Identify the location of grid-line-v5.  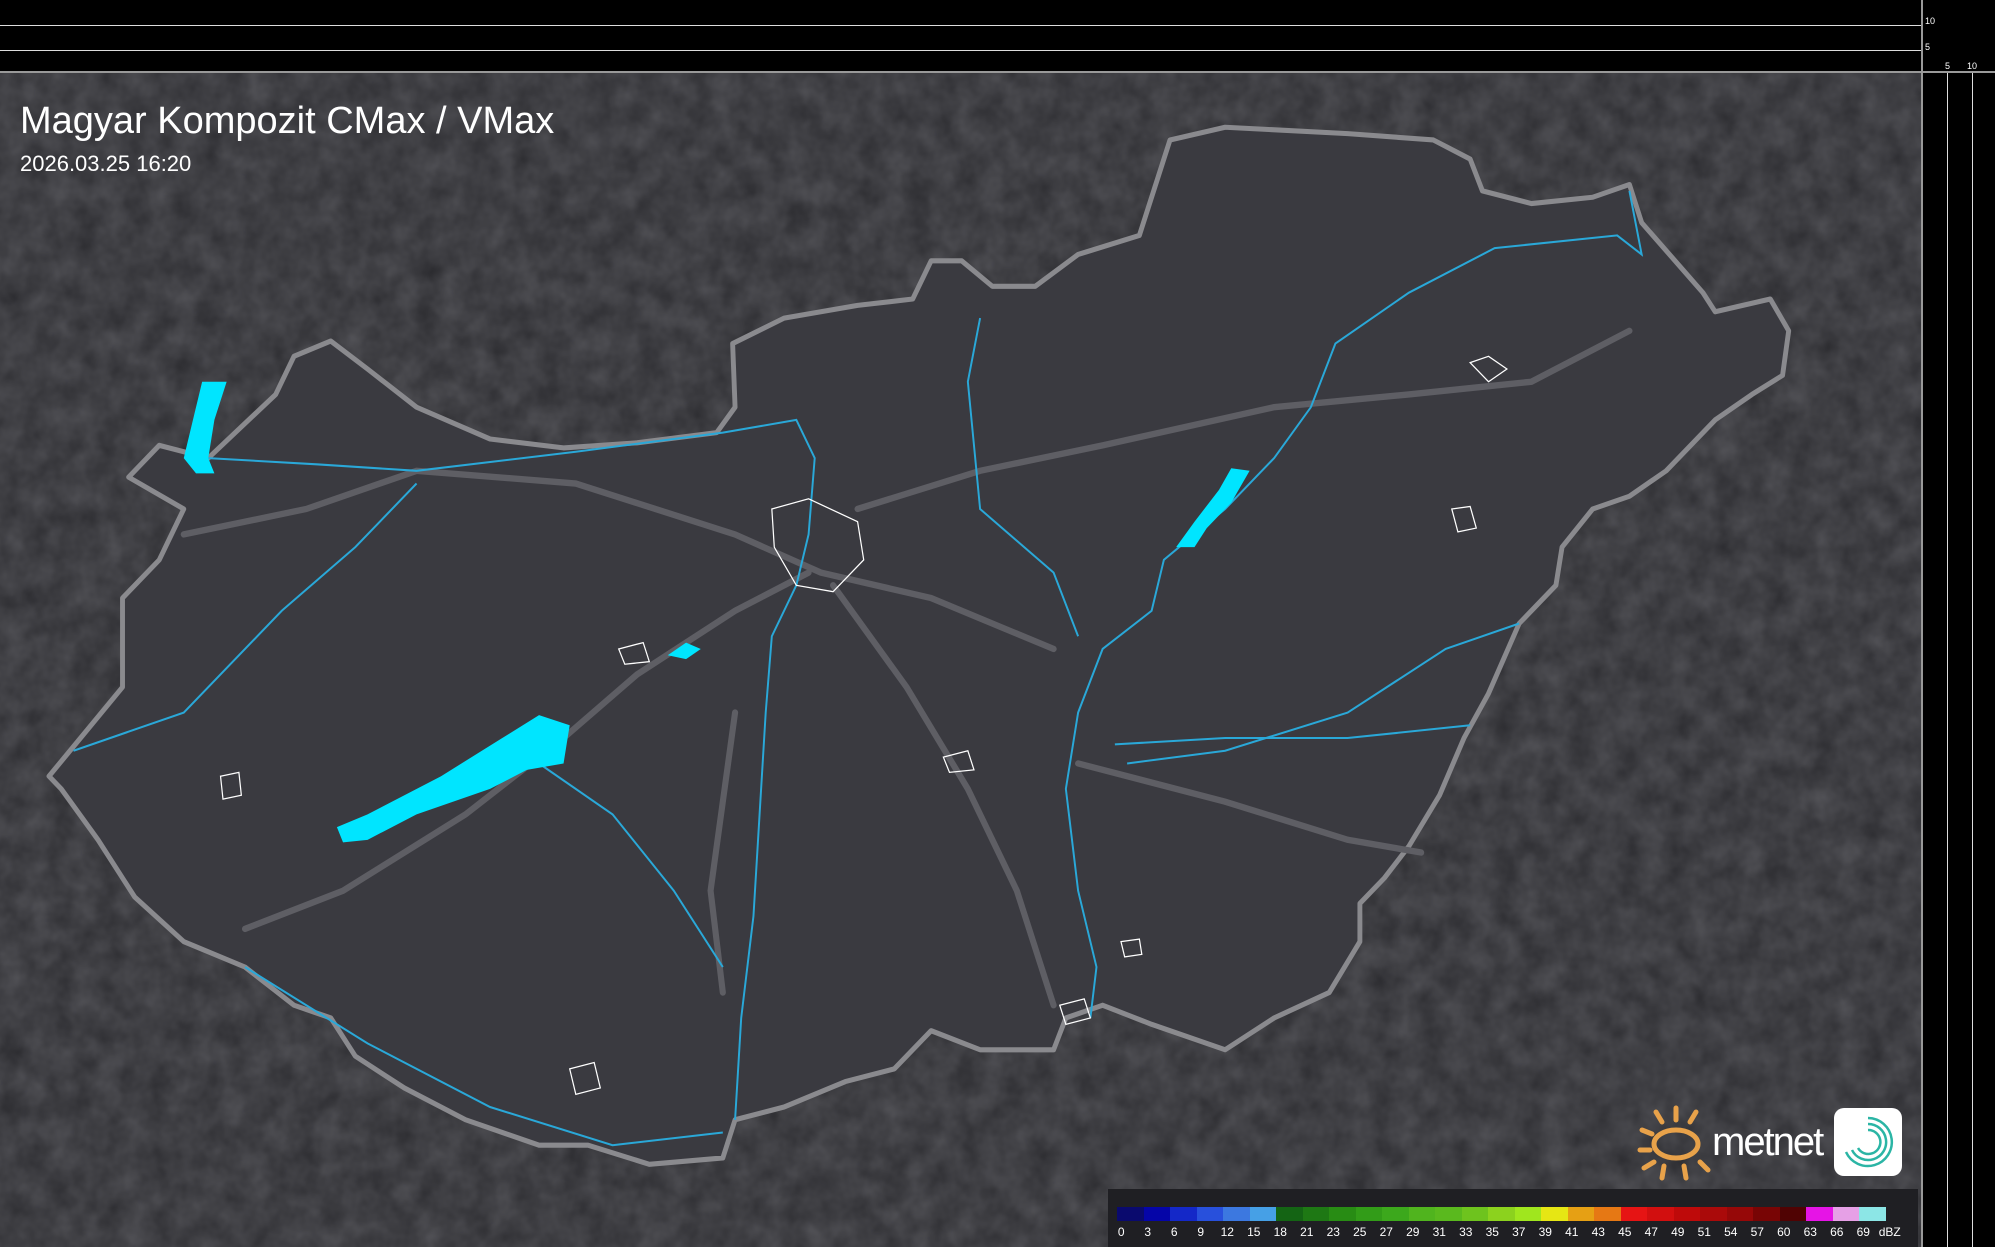
(1947, 660).